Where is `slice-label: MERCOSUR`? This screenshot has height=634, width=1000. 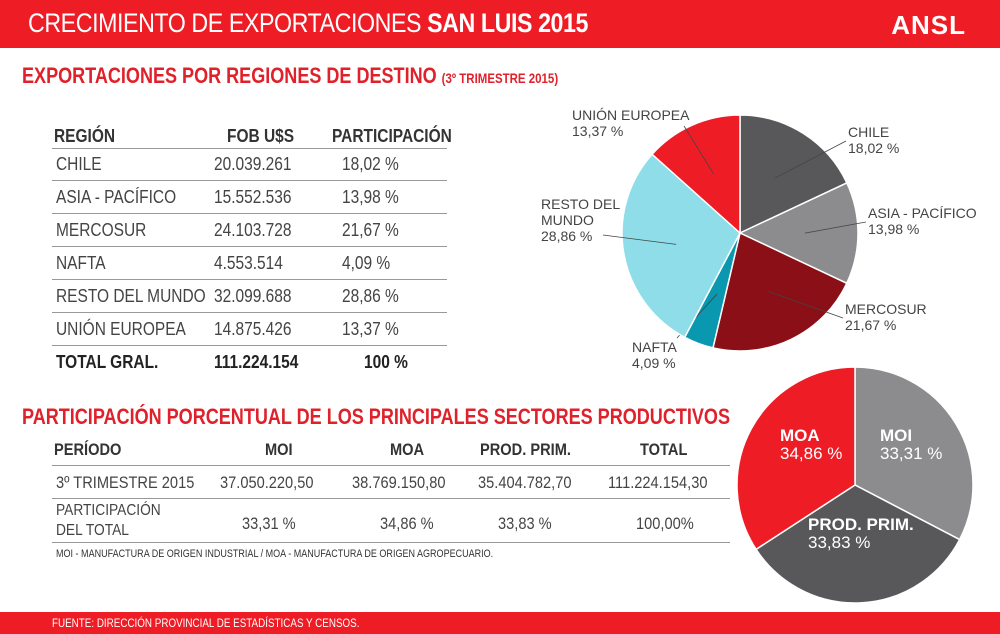 slice-label: MERCOSUR is located at coordinates (886, 309).